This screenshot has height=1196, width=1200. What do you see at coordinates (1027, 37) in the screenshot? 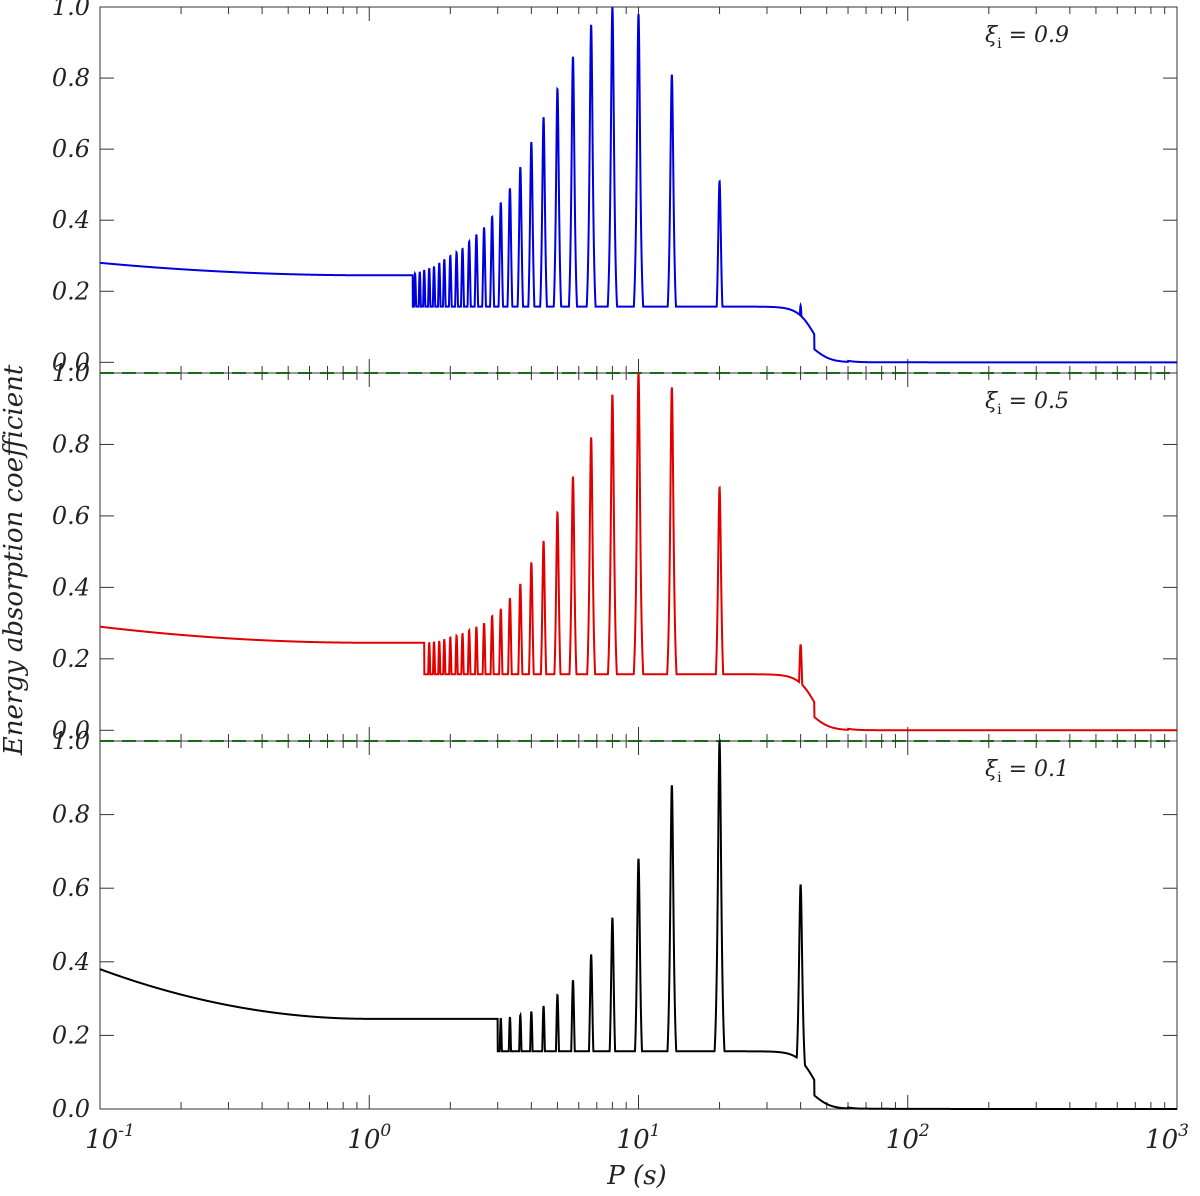
I see `panel-label: ξi = 0.9` at bounding box center [1027, 37].